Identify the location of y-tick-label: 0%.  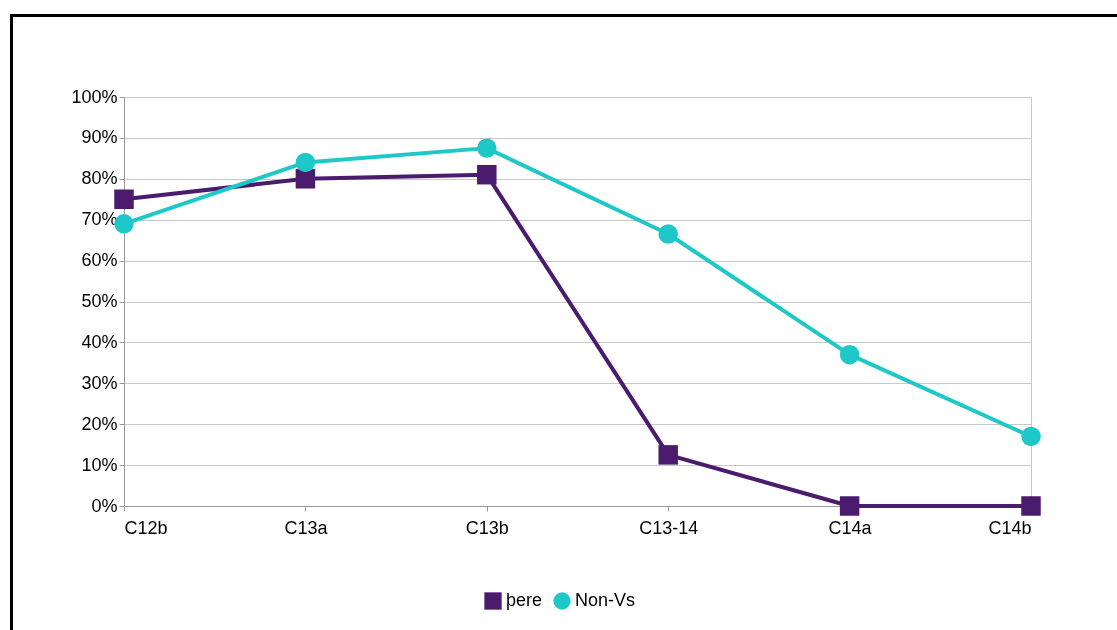
(104, 505).